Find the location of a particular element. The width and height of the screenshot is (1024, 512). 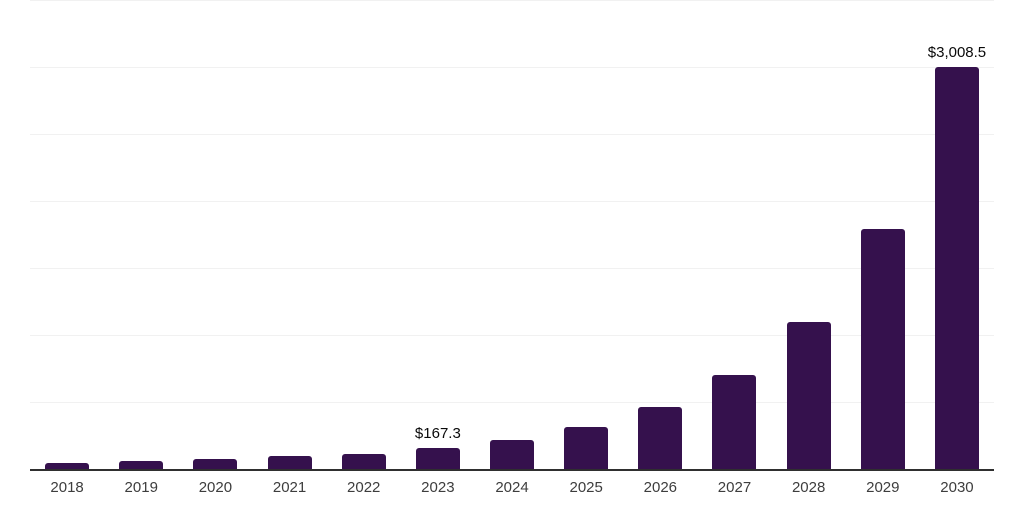

bar-2027 is located at coordinates (734, 422).